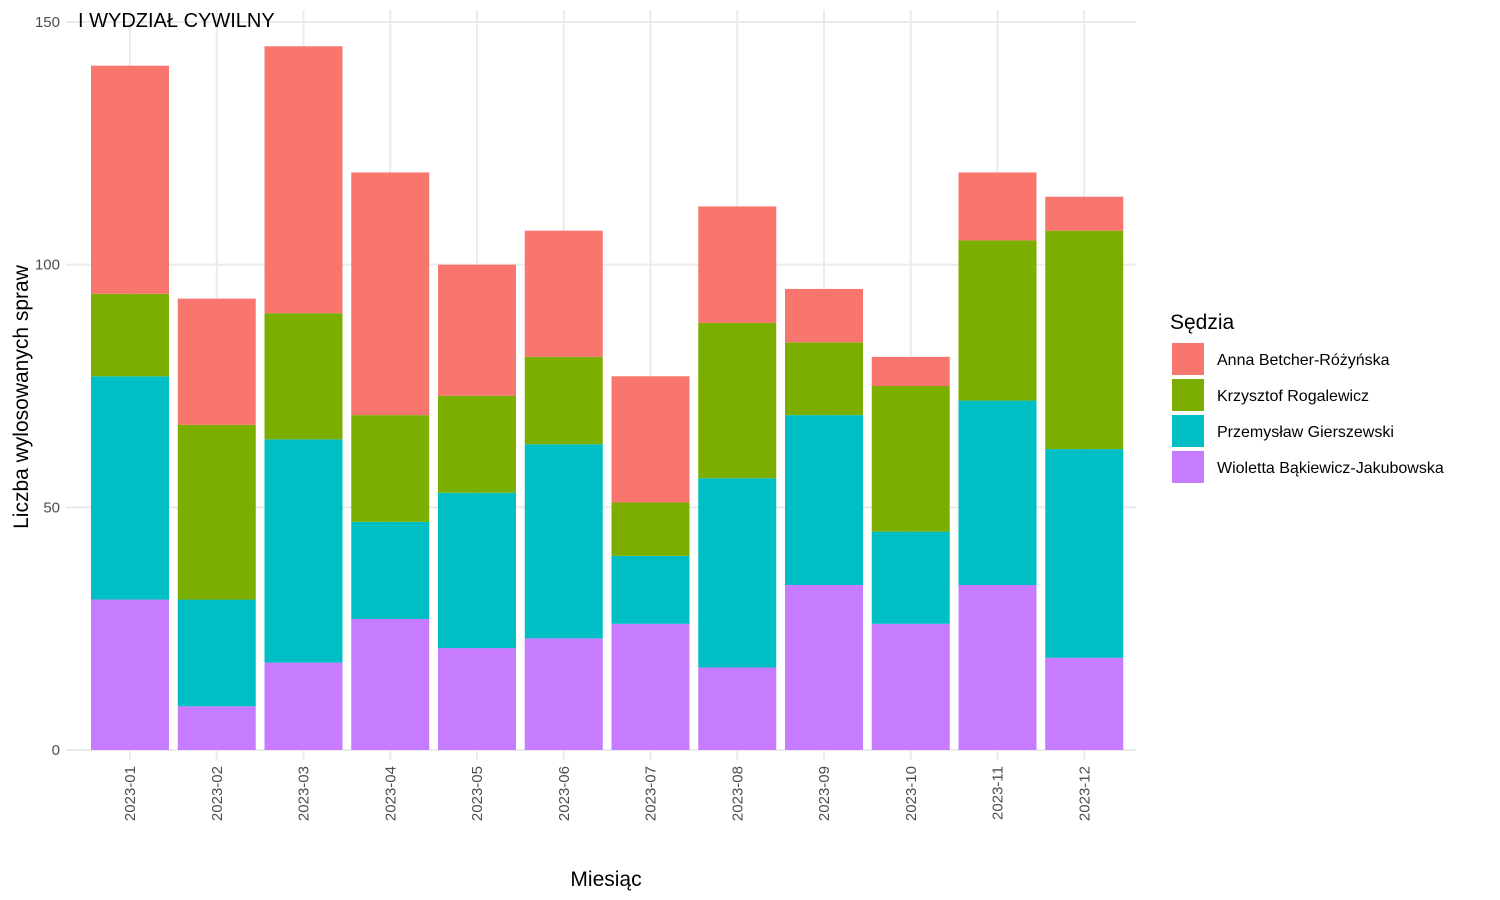  What do you see at coordinates (737, 793) in the screenshot?
I see `x-tick-label: 2023-08` at bounding box center [737, 793].